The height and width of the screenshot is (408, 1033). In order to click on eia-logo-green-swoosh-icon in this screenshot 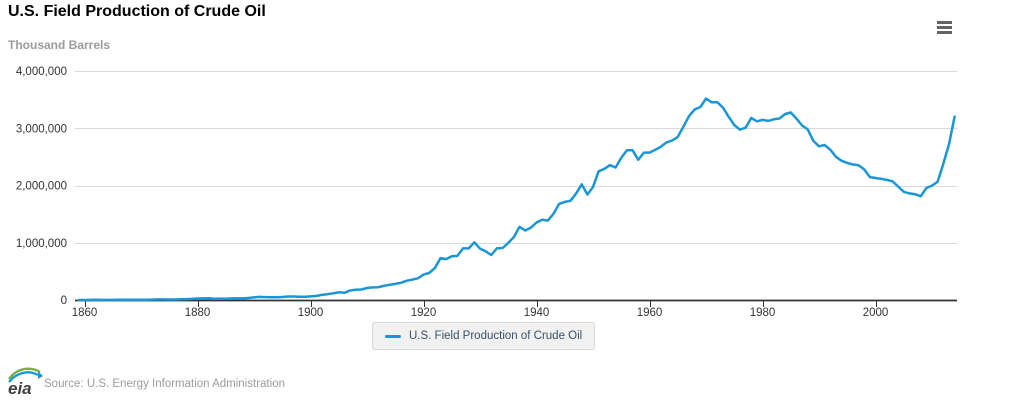, I will do `click(24, 373)`.